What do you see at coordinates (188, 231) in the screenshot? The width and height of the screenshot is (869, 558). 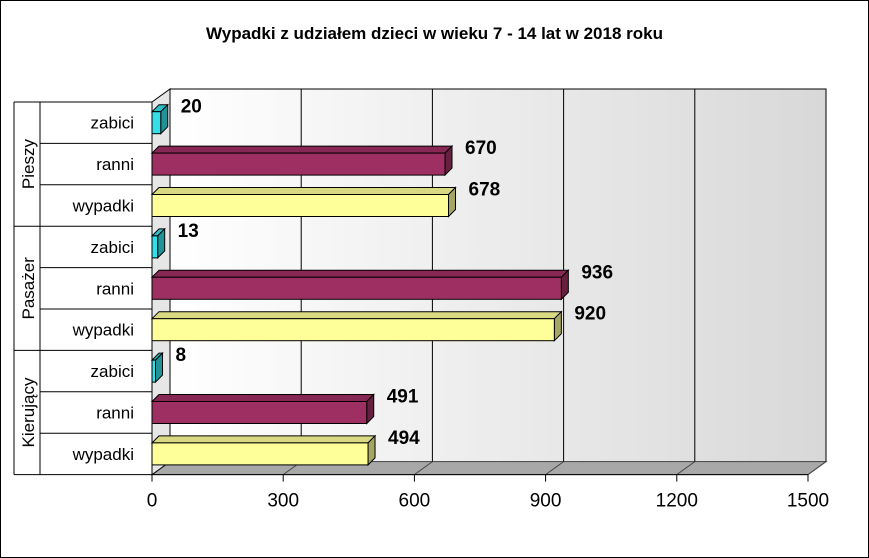 I see `data-label: 13` at bounding box center [188, 231].